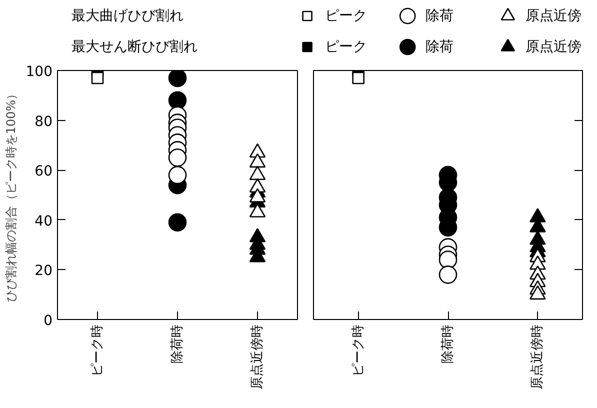 The height and width of the screenshot is (408, 597). Describe the element at coordinates (134, 47) in the screenshot. I see `text: 最大せん断ひび割れ` at that location.